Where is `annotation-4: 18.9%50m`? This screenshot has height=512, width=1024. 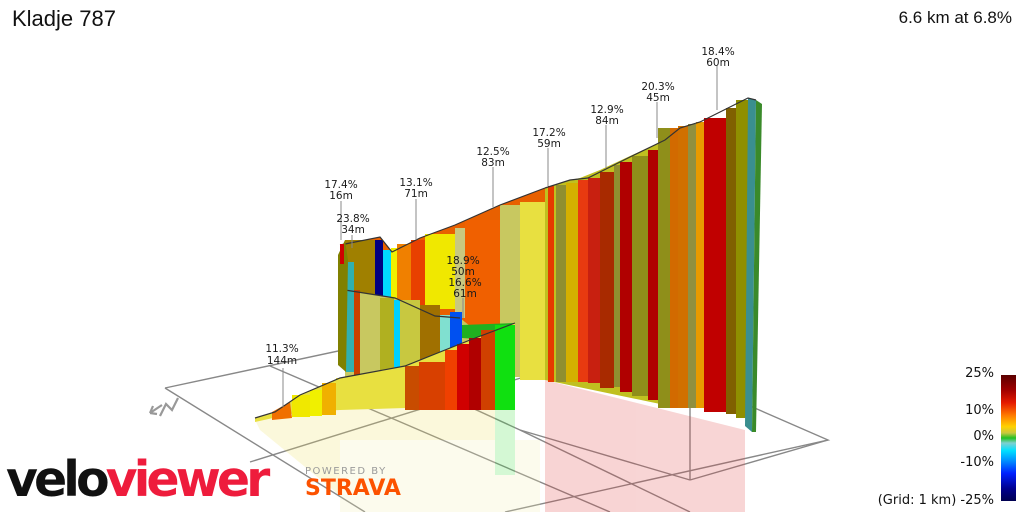
annotation-4: 18.9%50m is located at coordinates (462, 266).